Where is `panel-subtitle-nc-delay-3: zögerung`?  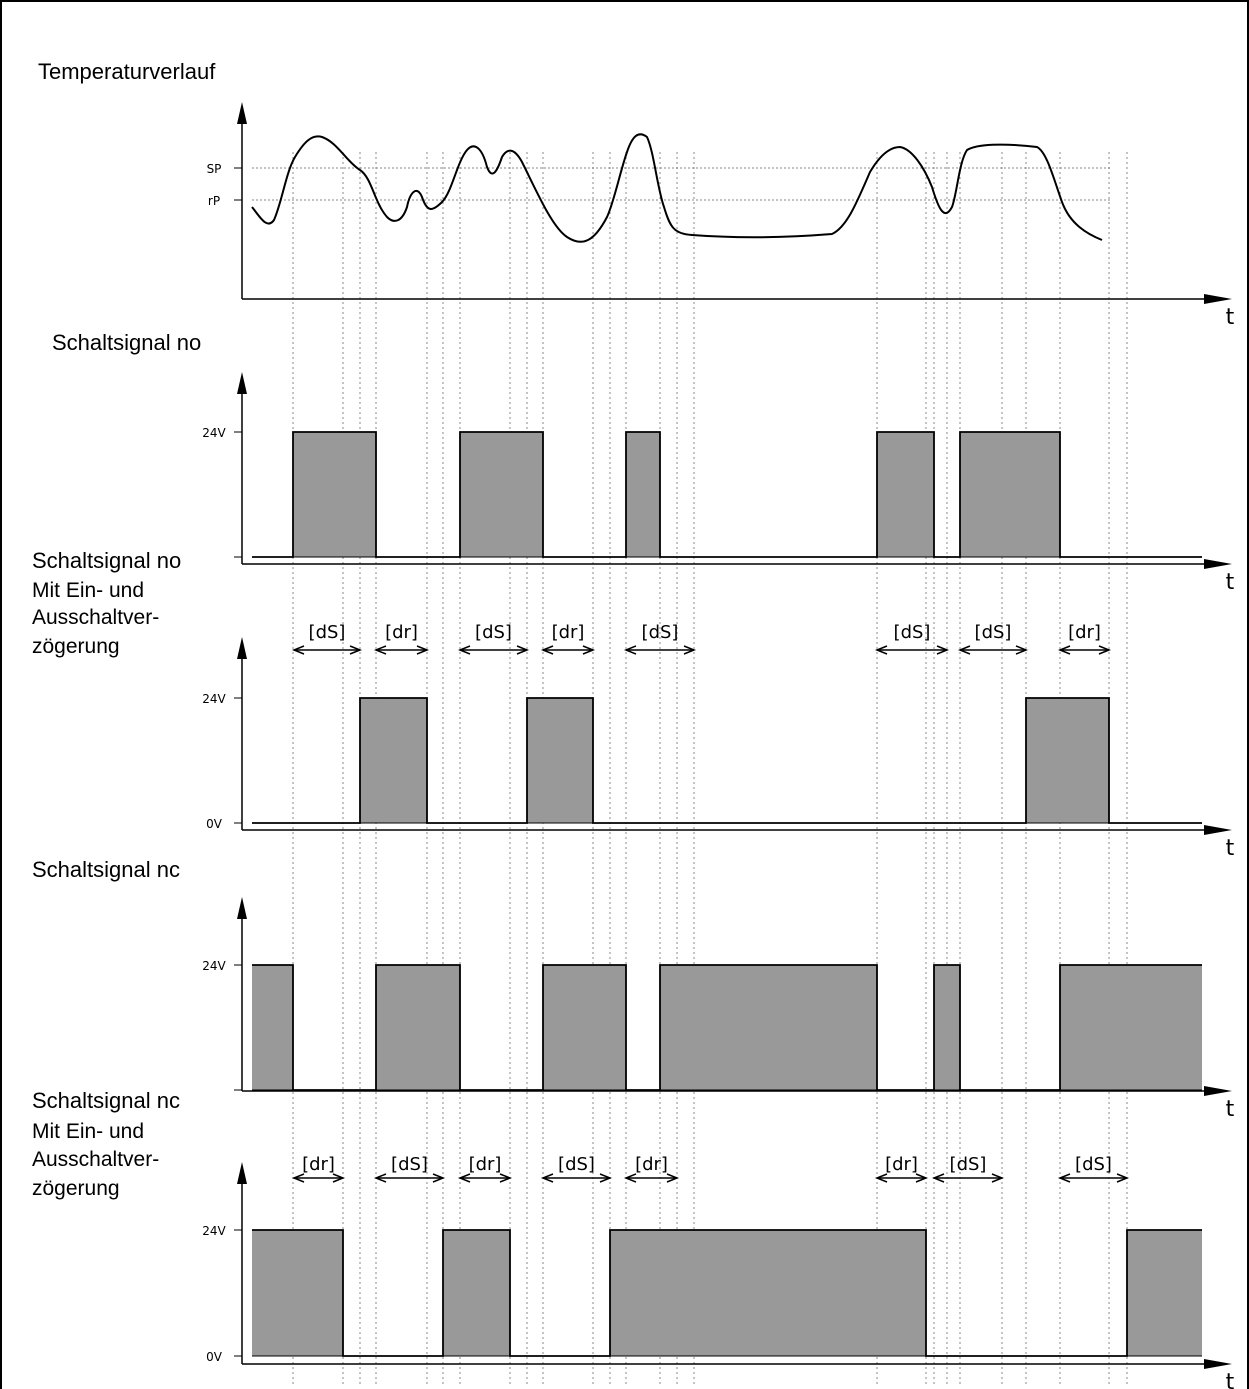
panel-subtitle-nc-delay-3: zögerung is located at coordinates (76, 1188).